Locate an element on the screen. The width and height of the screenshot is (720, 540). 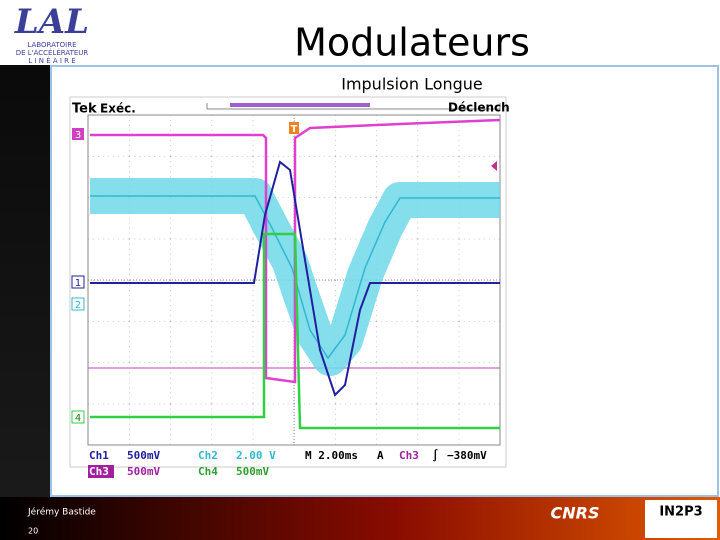
readout: −380mV is located at coordinates (467, 455).